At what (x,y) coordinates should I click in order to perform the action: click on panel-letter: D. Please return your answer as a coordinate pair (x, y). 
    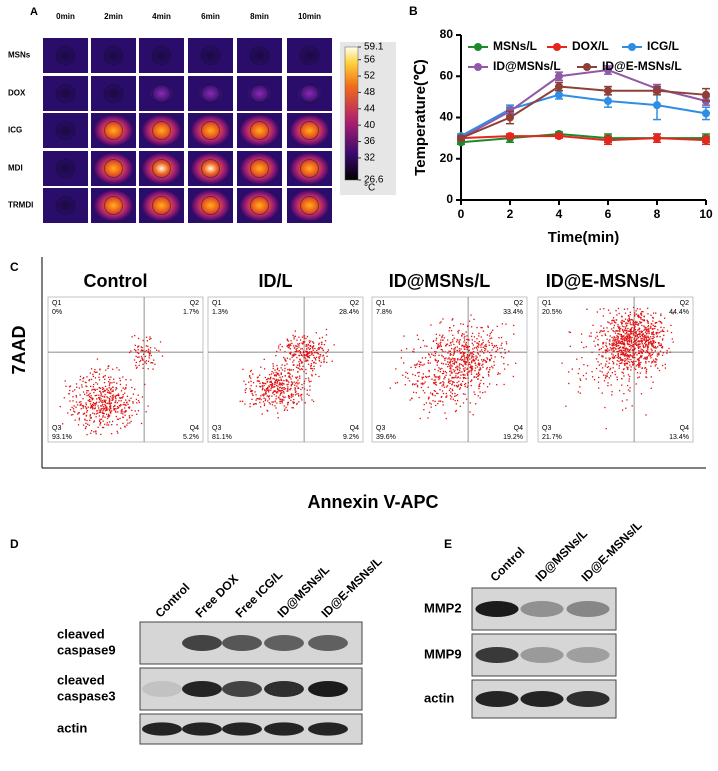
    Looking at the image, I should click on (14, 544).